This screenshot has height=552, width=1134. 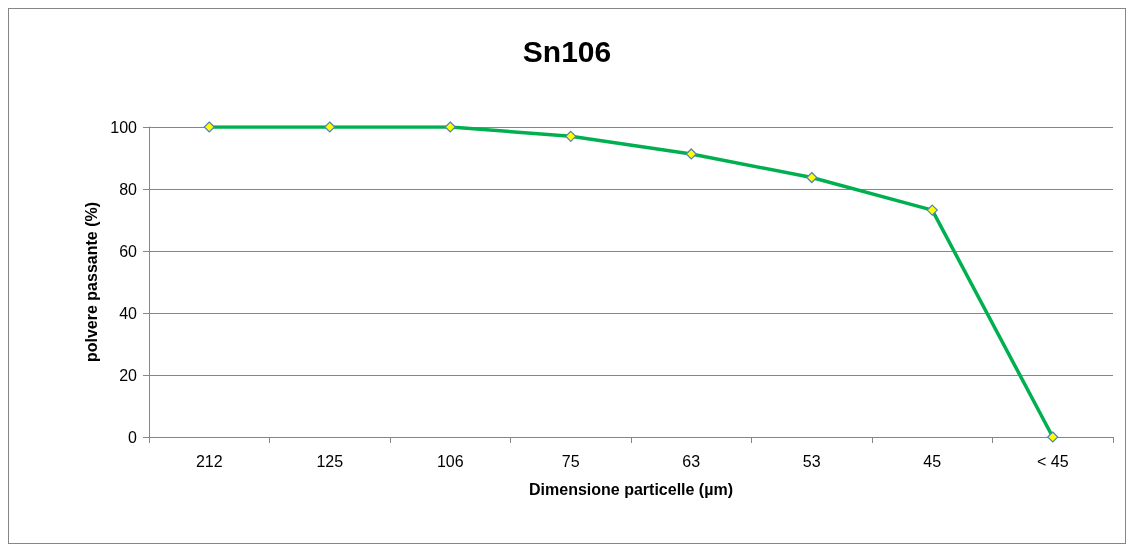 I want to click on y-tick-label: 80, so click(x=128, y=189).